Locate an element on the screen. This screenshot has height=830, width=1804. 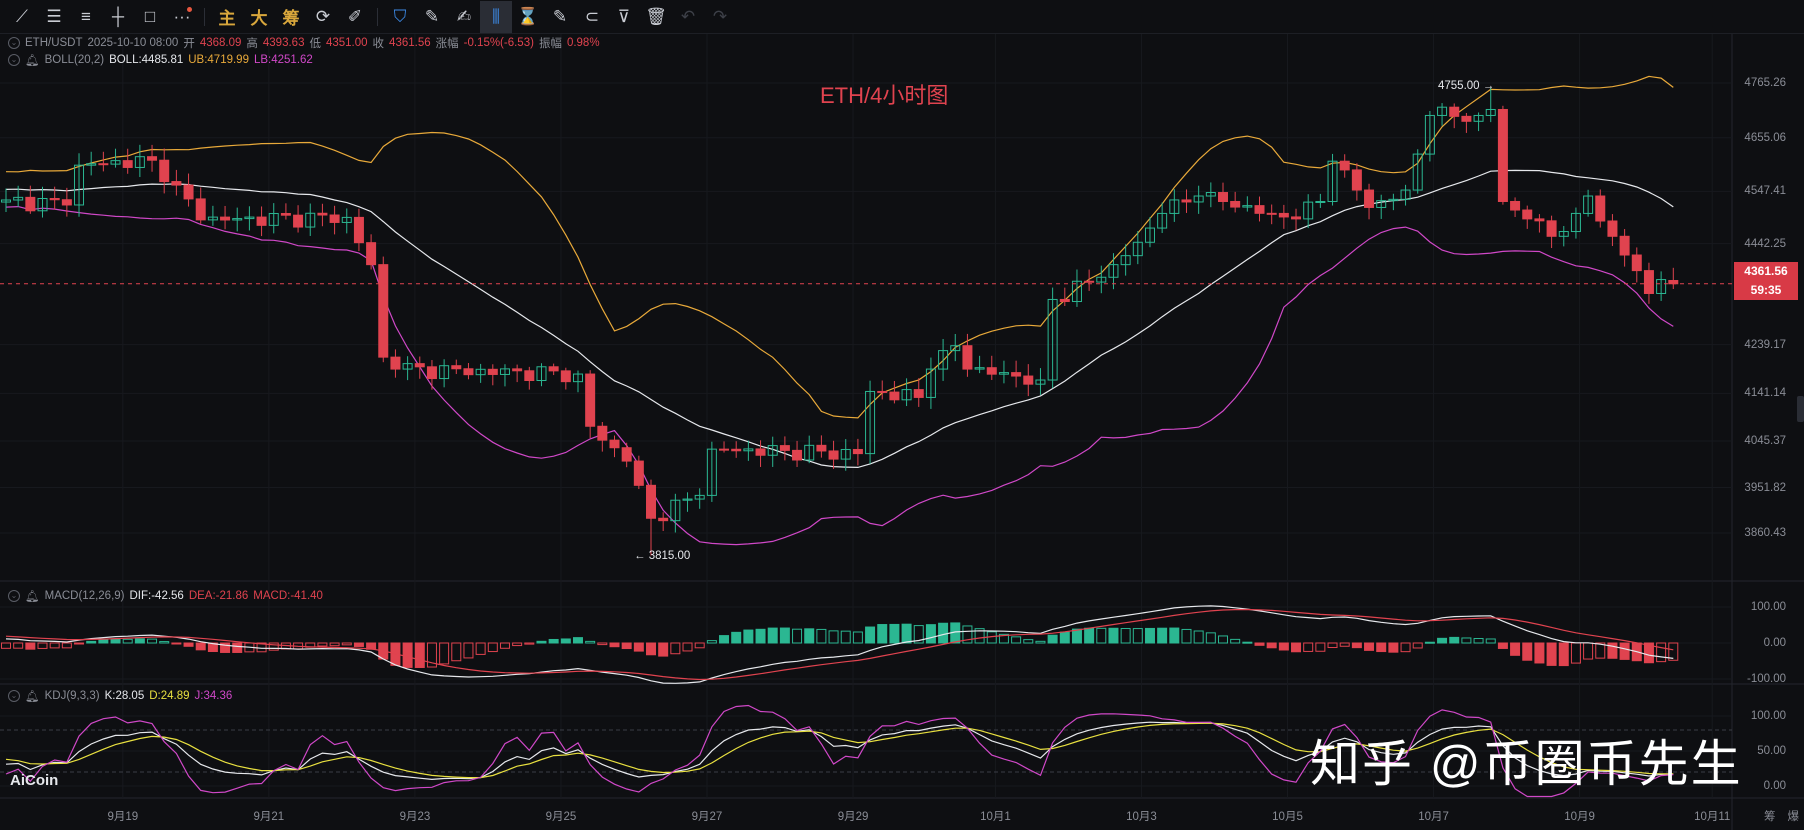
horizontal-line-icon: ┼ is located at coordinates (118, 16).